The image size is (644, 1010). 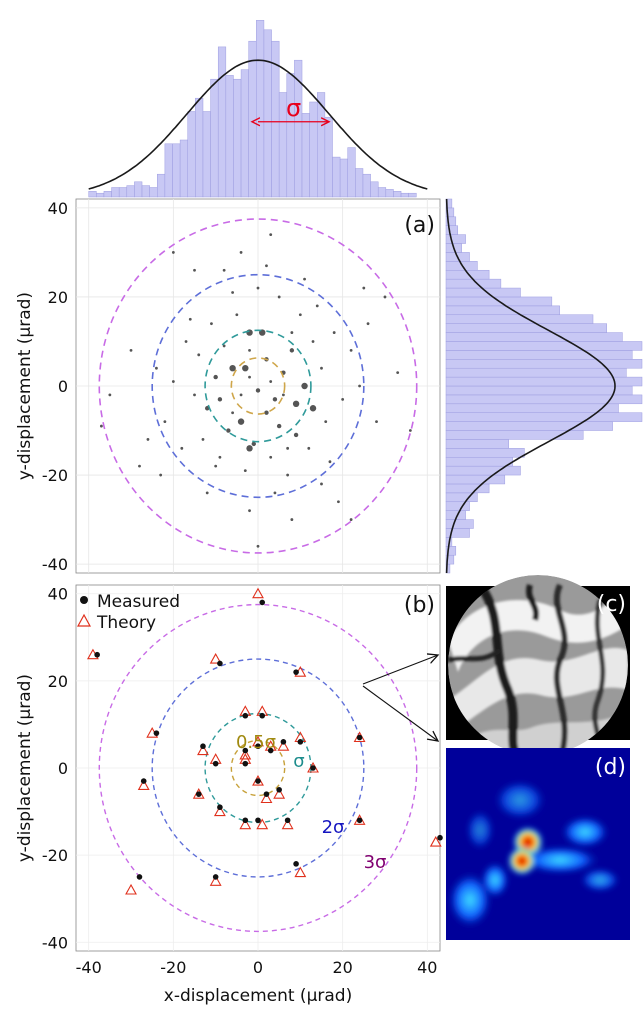 What do you see at coordinates (342, 967) in the screenshot?
I see `x-tick-label: 20` at bounding box center [342, 967].